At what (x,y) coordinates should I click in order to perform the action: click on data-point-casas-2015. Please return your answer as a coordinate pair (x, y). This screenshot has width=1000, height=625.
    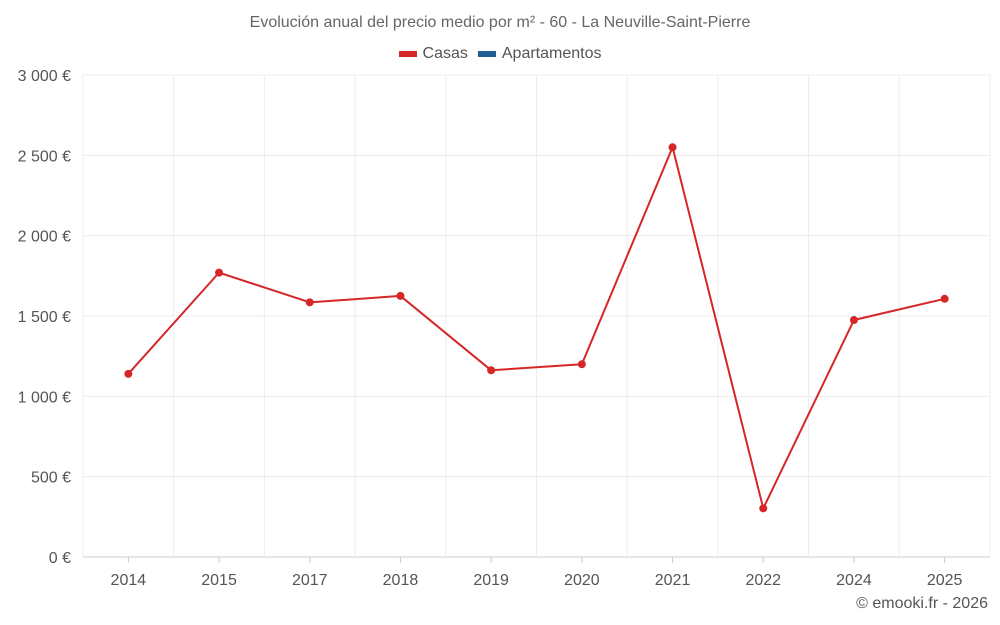
    Looking at the image, I should click on (219, 272).